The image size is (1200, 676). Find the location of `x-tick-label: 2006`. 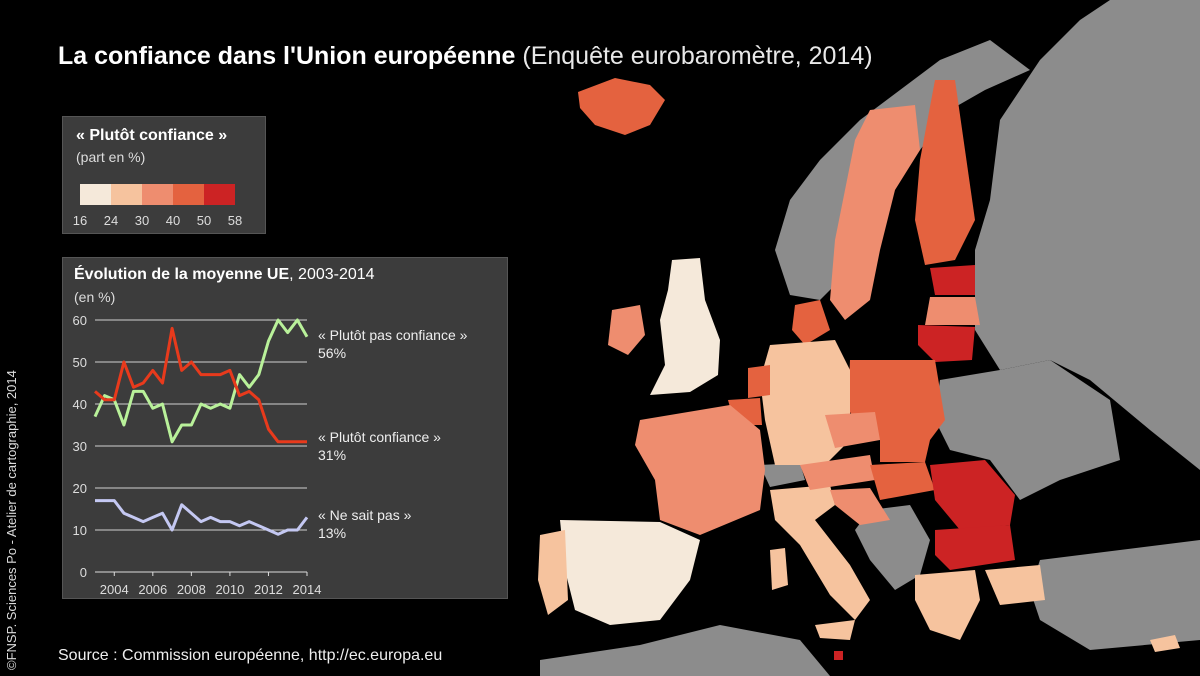

x-tick-label: 2006 is located at coordinates (152, 589).